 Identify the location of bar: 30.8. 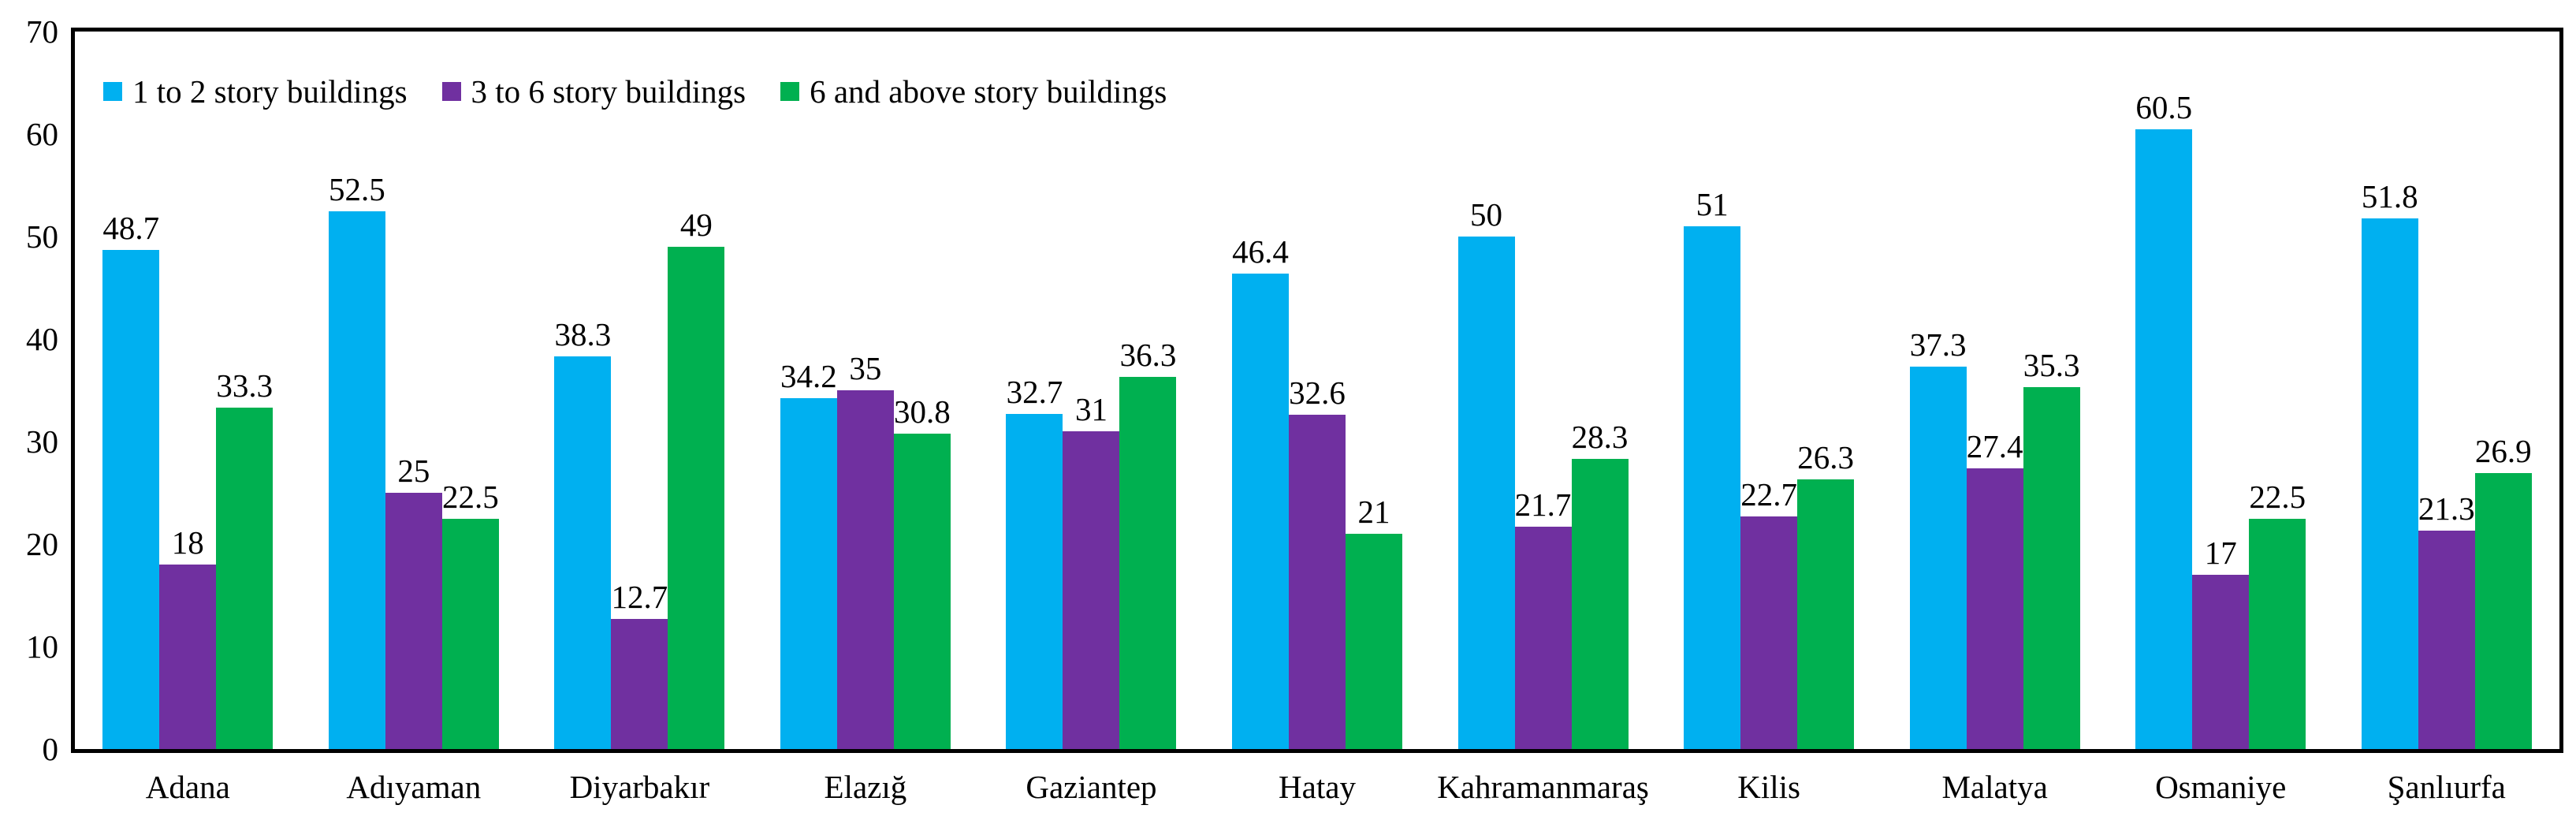
(922, 571).